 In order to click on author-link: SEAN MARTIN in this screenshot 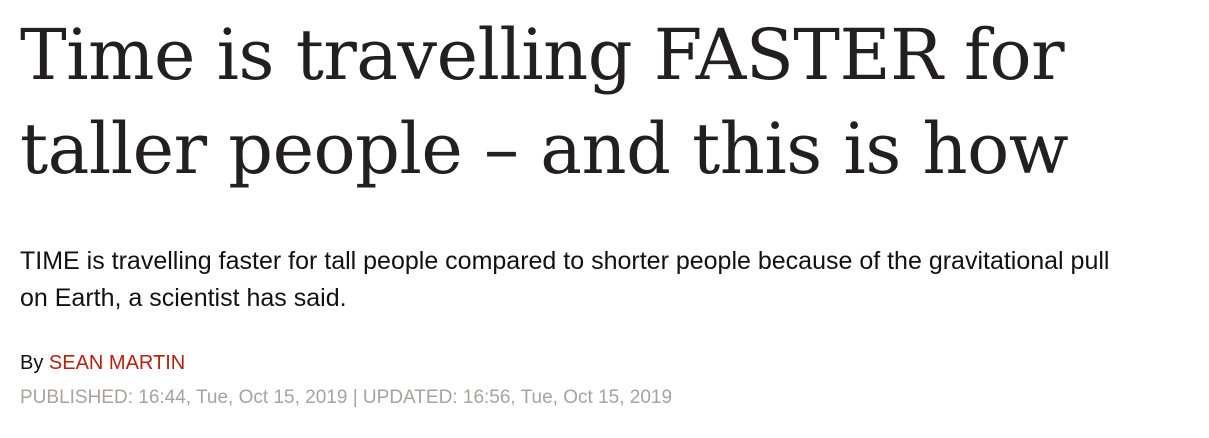, I will do `click(117, 363)`.